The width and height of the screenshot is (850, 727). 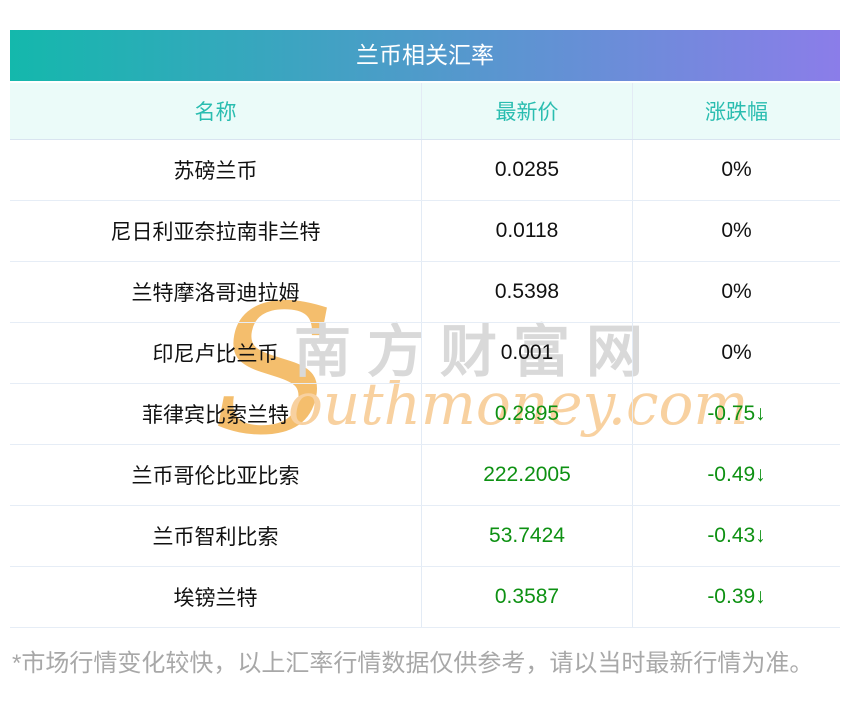 What do you see at coordinates (216, 536) in the screenshot?
I see `currency-pair-name: 兰币智利比索` at bounding box center [216, 536].